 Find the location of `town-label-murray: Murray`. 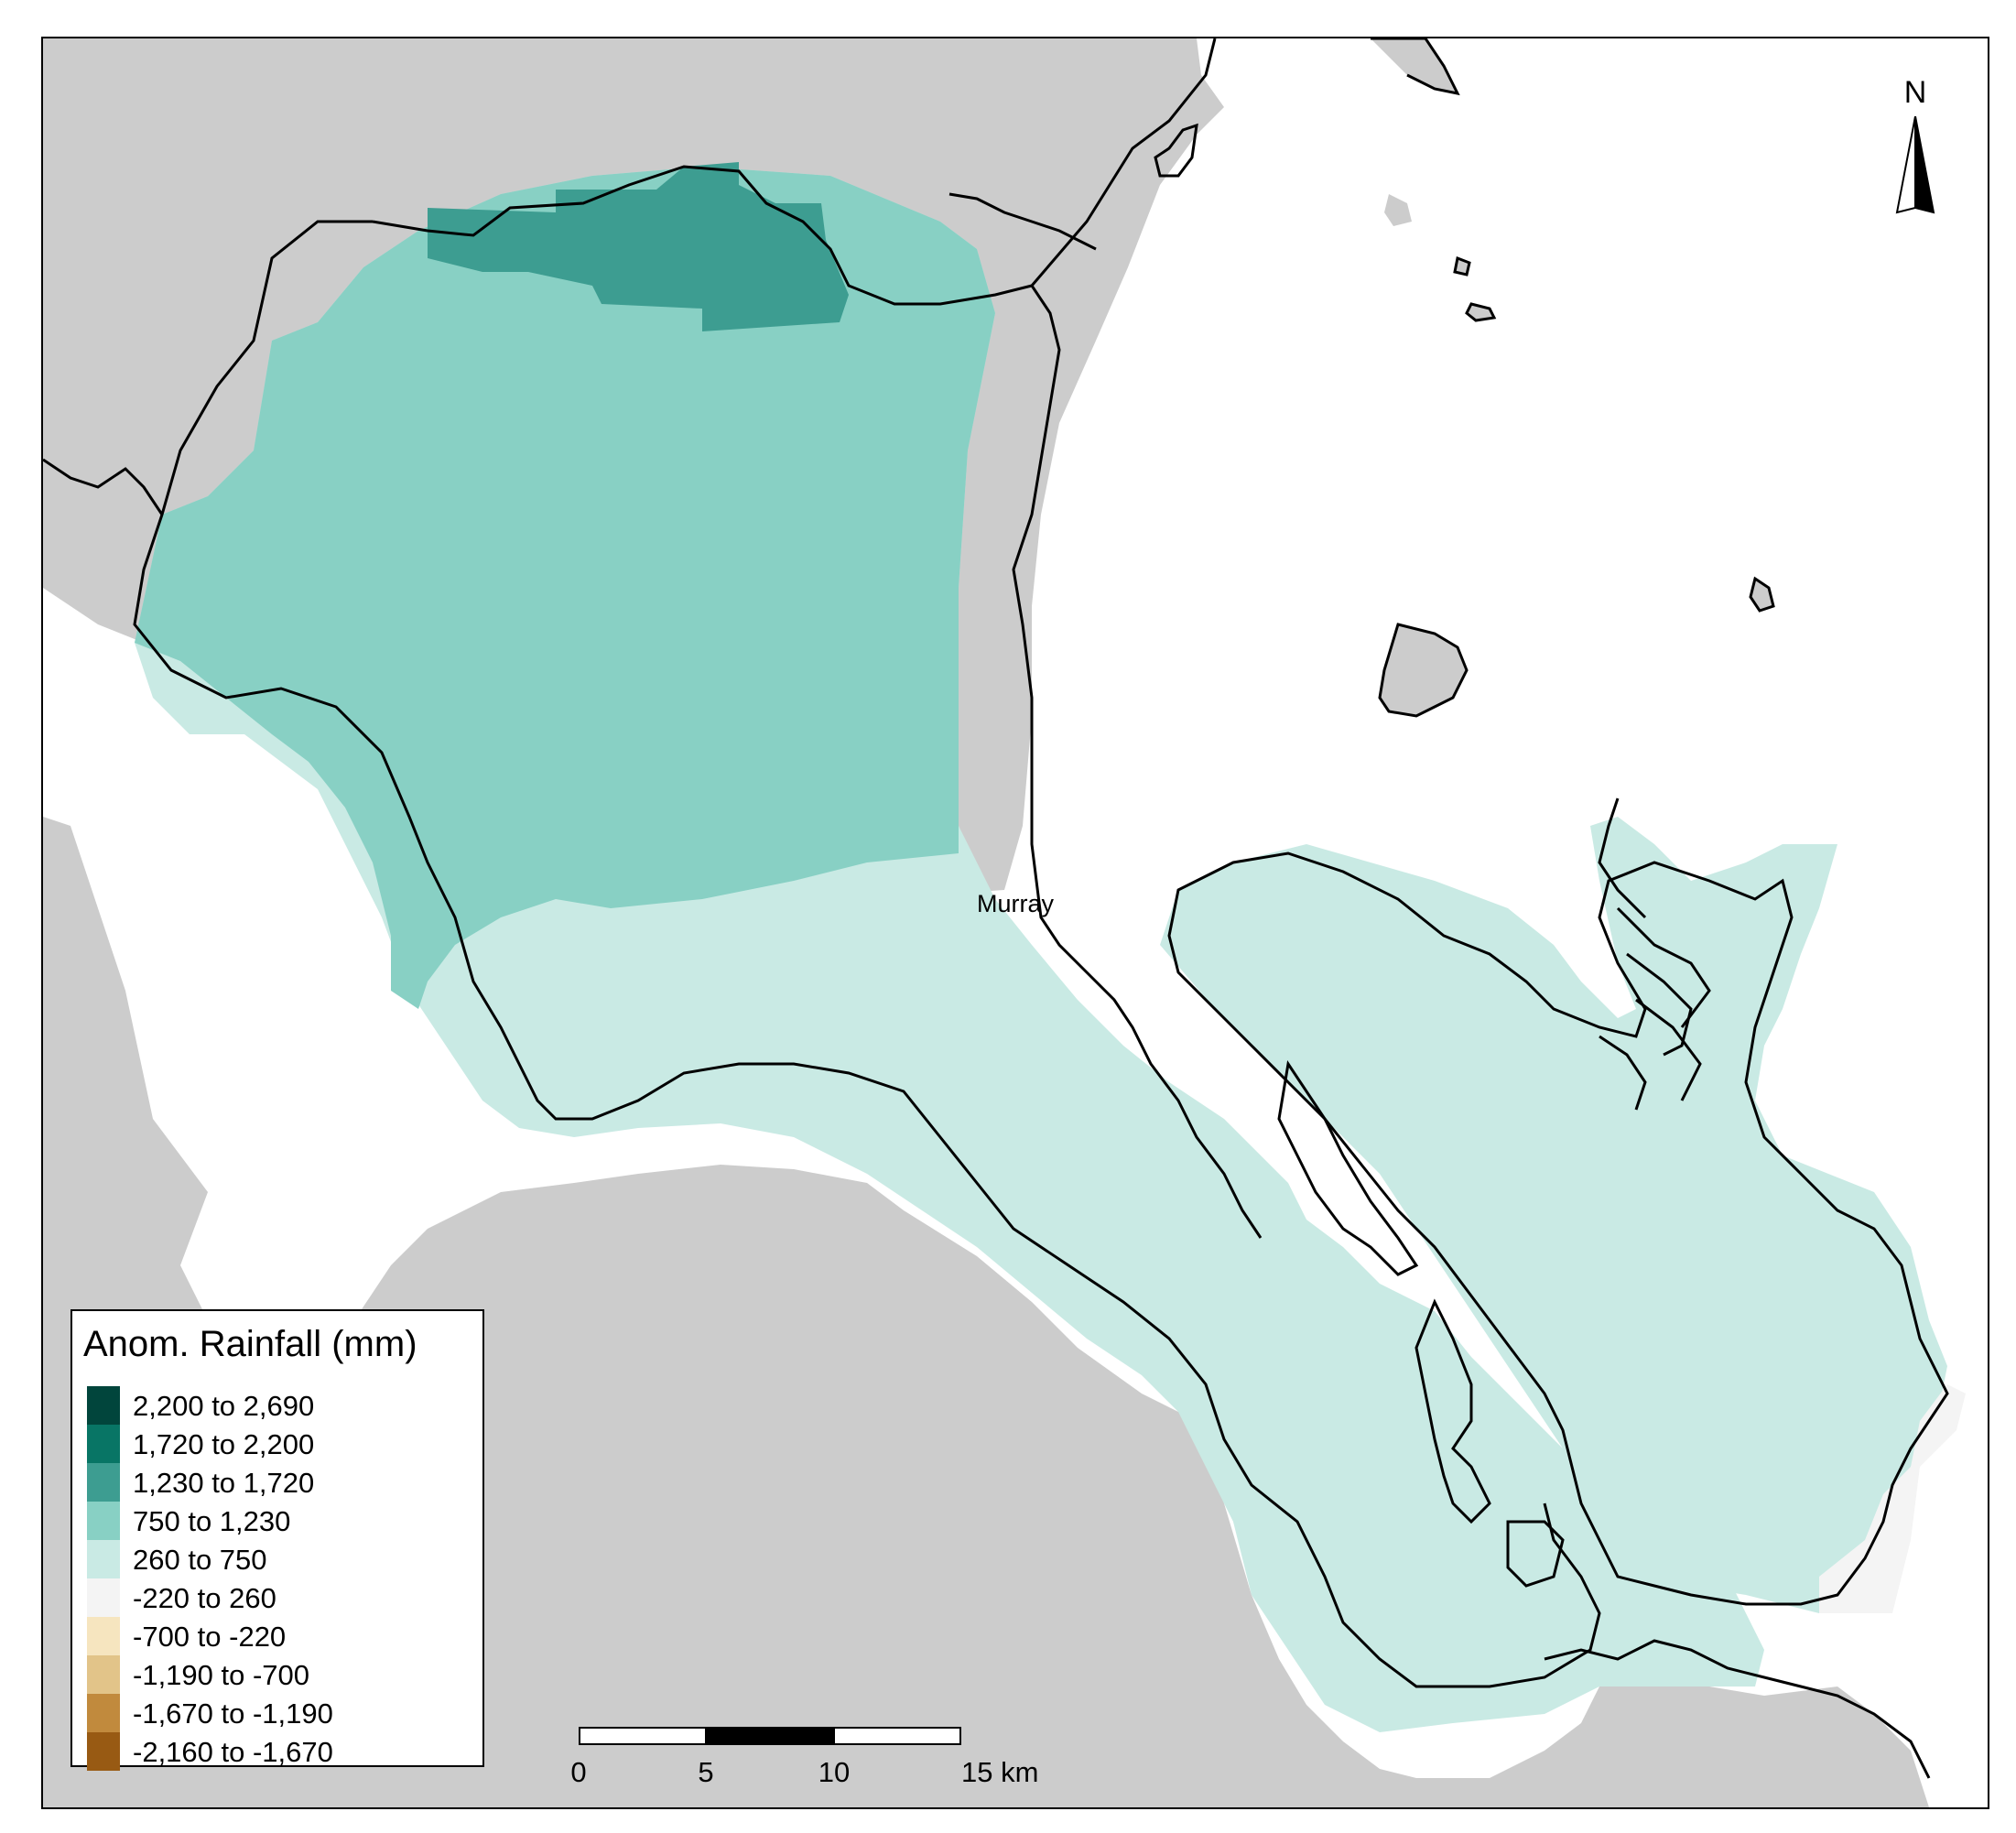

town-label-murray: Murray is located at coordinates (1016, 904).